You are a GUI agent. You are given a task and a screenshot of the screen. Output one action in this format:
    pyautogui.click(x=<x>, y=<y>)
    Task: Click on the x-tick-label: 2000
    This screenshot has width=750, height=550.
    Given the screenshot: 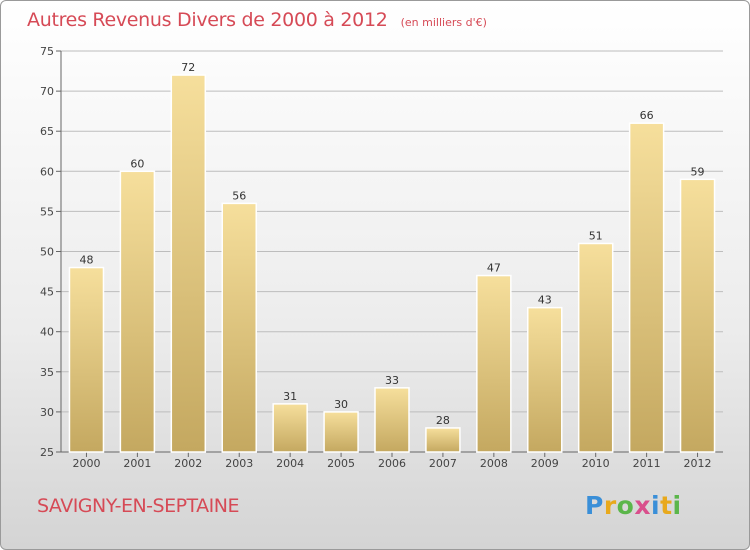 What is the action you would take?
    pyautogui.click(x=86, y=463)
    